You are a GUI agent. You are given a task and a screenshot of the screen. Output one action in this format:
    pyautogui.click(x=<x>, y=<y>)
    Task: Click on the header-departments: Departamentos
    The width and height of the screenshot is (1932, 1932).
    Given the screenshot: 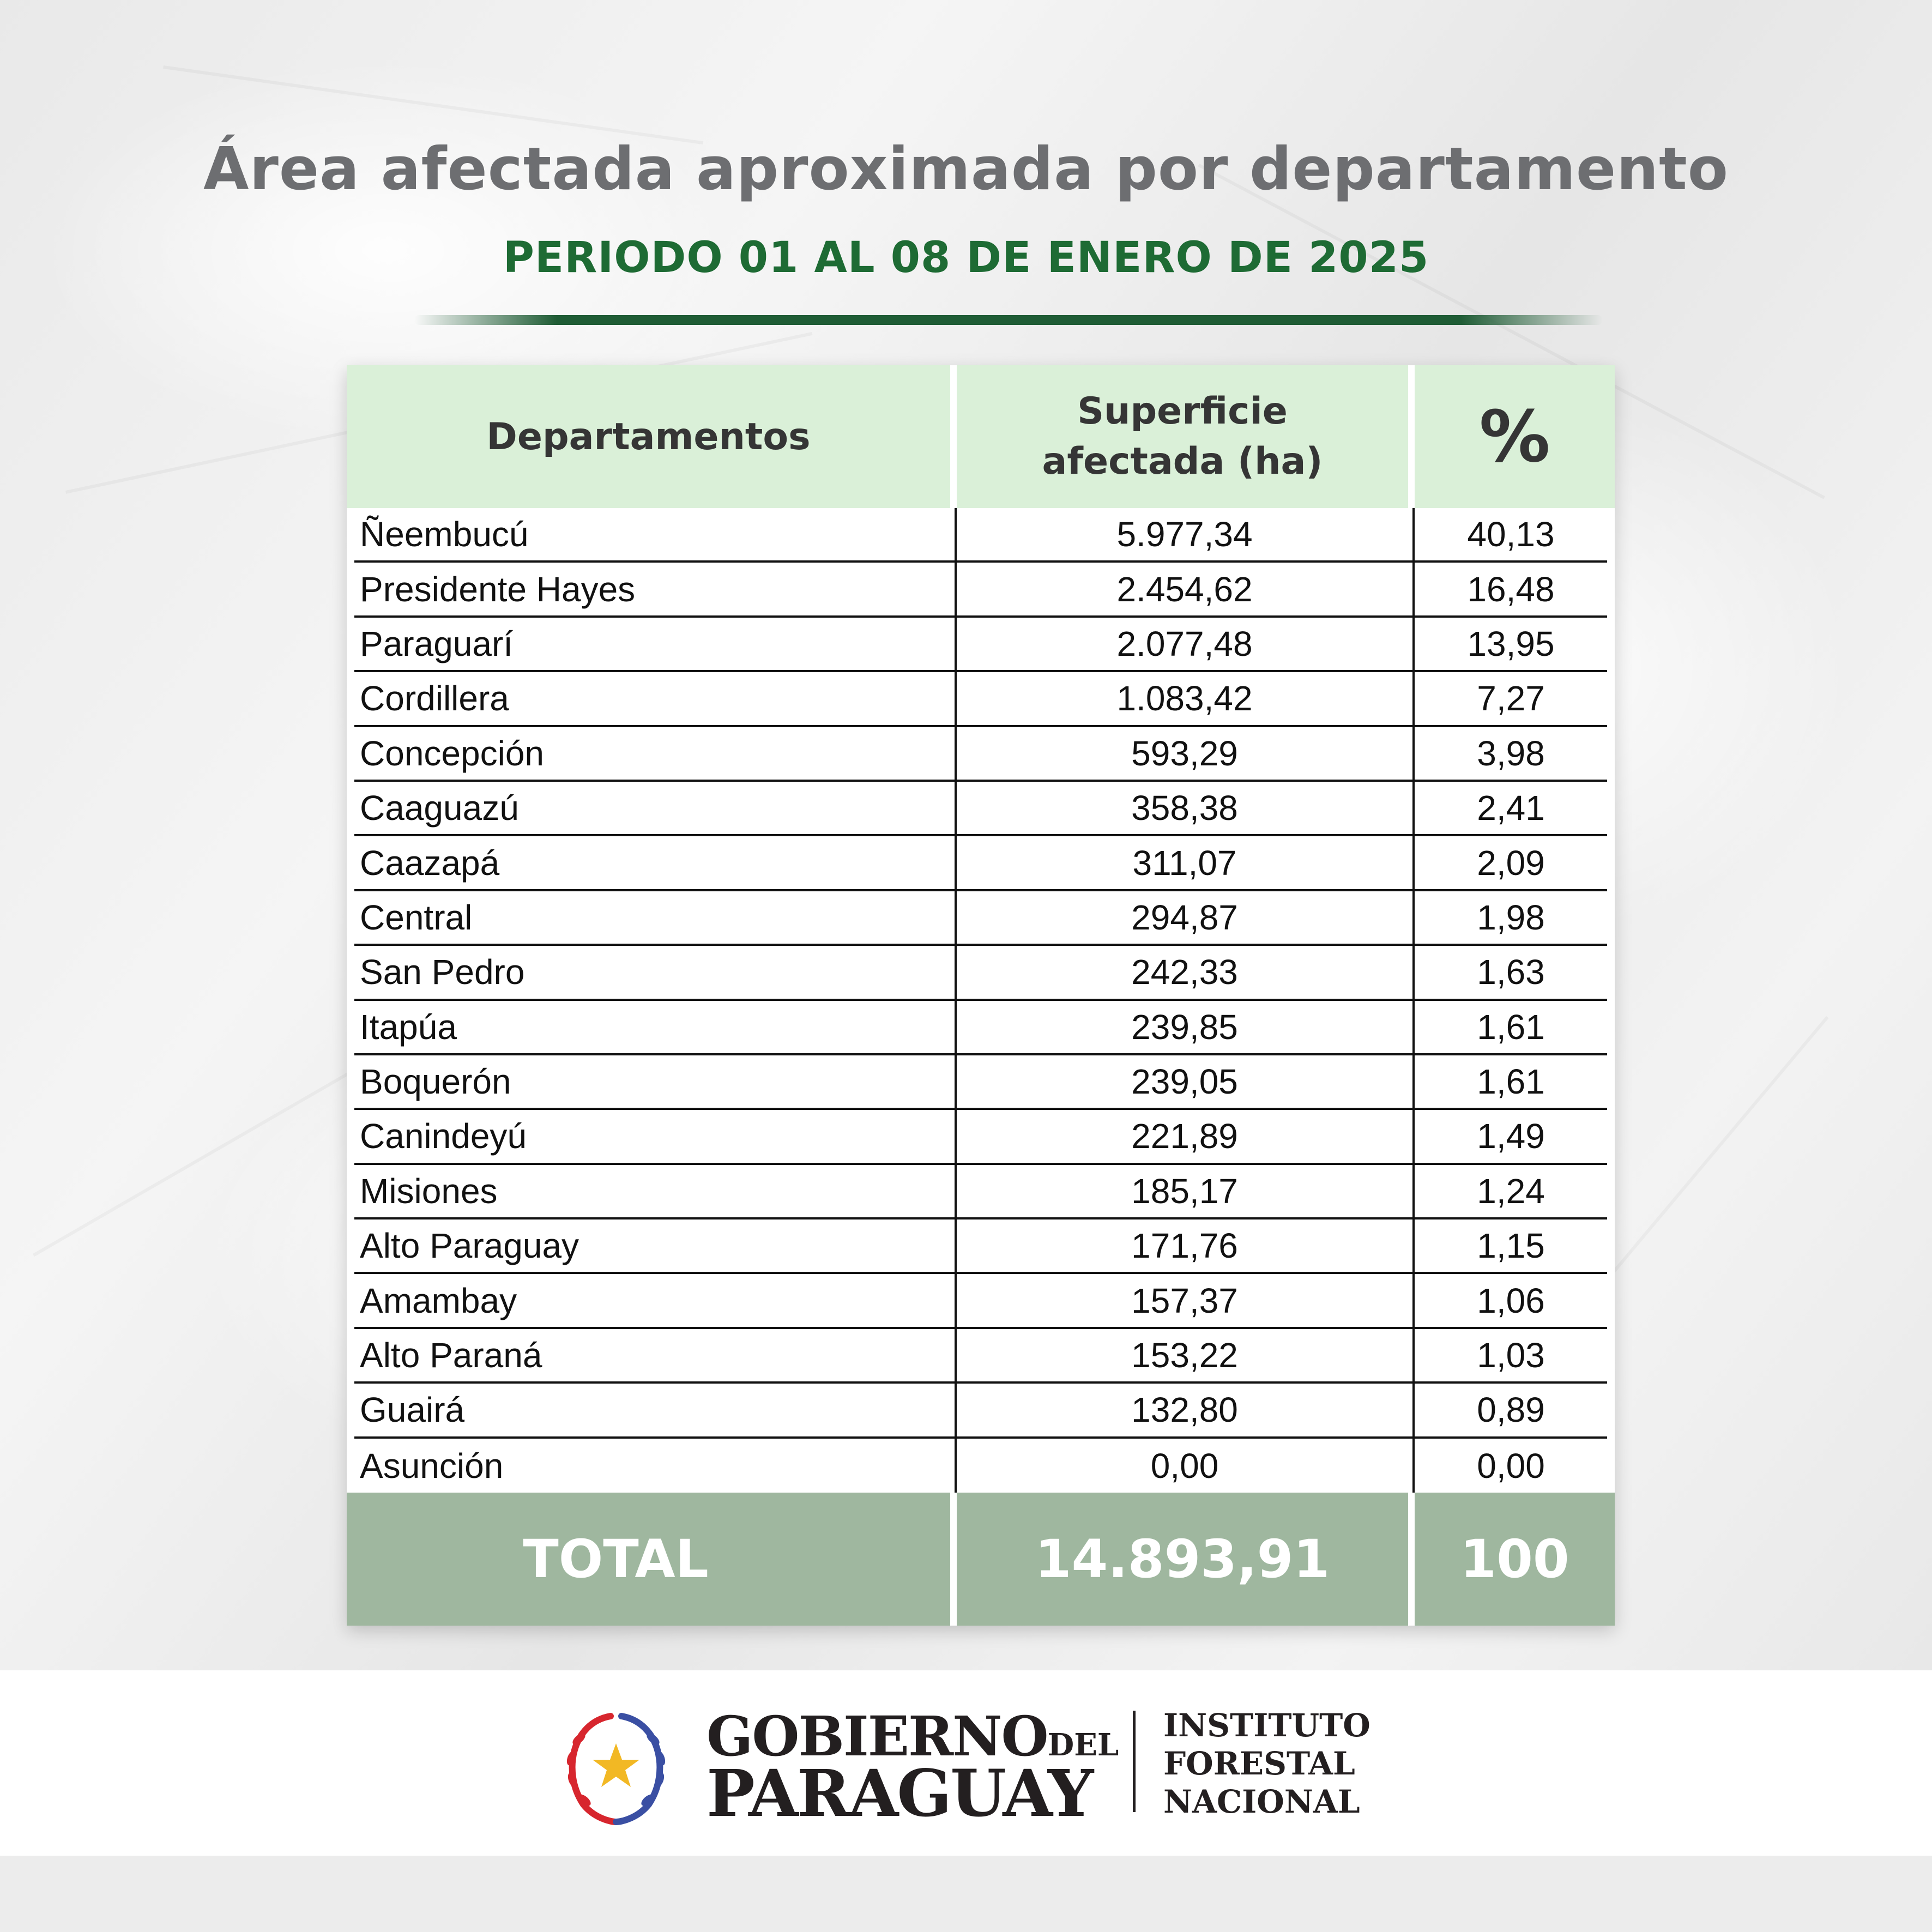 What is the action you would take?
    pyautogui.click(x=652, y=436)
    